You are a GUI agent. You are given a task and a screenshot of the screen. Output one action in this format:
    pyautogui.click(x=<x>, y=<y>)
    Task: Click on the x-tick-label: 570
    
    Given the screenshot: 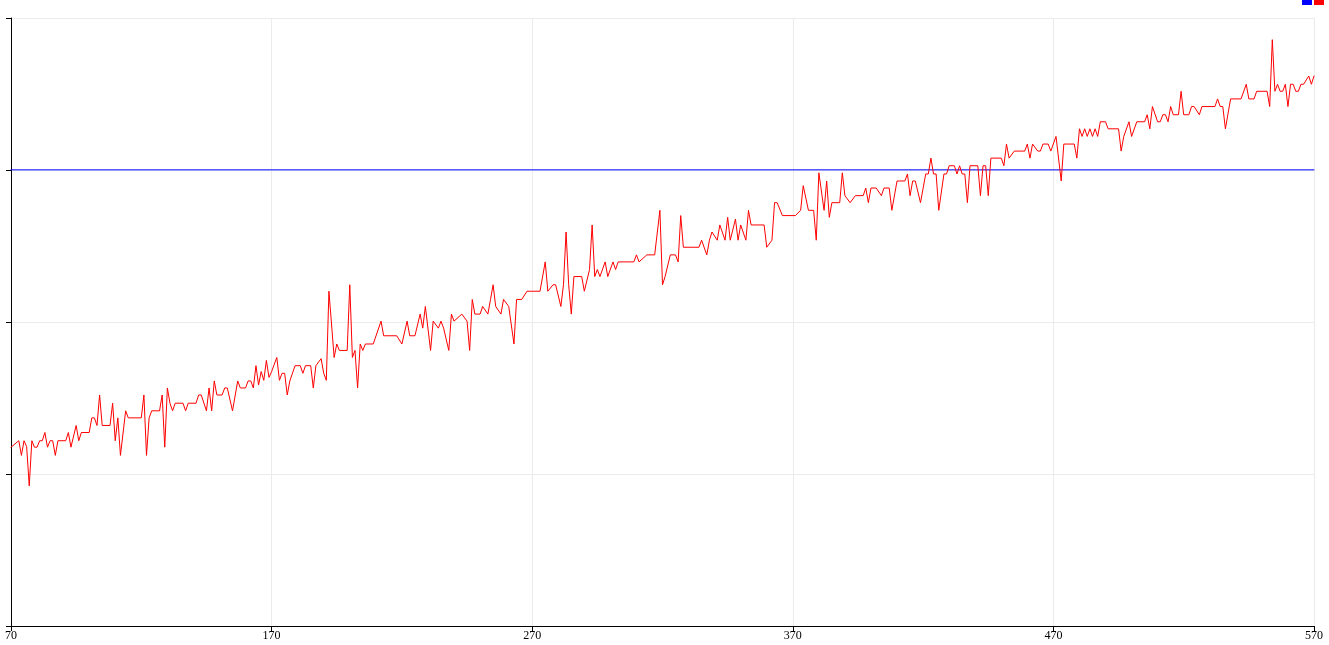 What is the action you would take?
    pyautogui.click(x=1314, y=635)
    